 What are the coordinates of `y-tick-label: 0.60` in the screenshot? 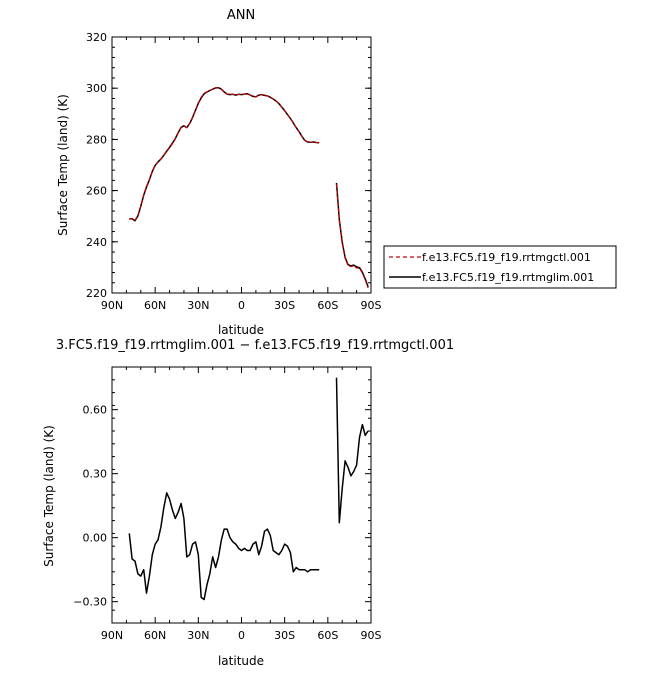 It's located at (95, 410).